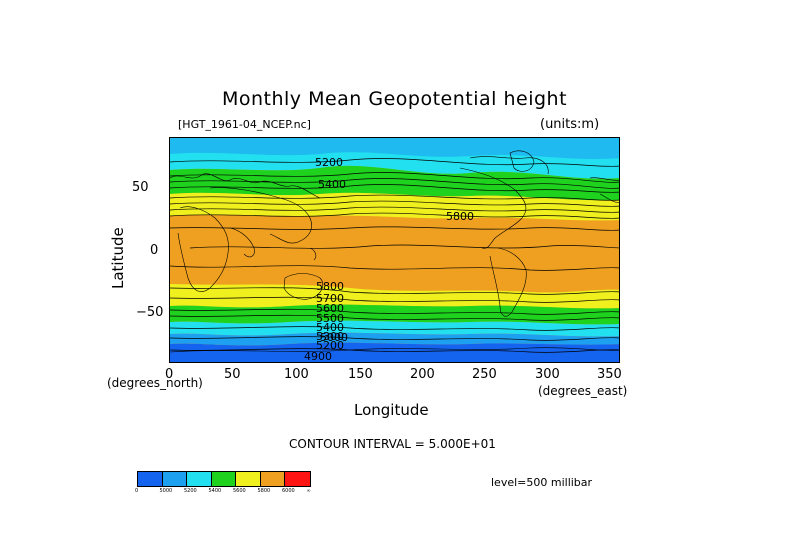 Image resolution: width=789 pixels, height=558 pixels. I want to click on file-label: [HGT_1961-04_NCEP.nc], so click(244, 124).